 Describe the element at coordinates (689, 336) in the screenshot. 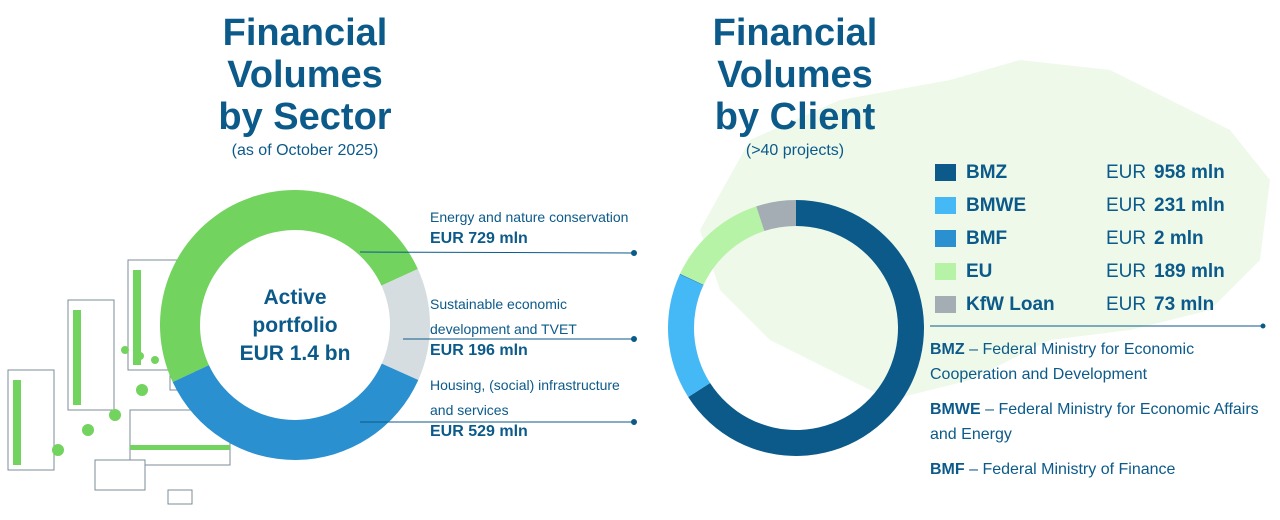

I see `donut-slice-bmwe` at that location.